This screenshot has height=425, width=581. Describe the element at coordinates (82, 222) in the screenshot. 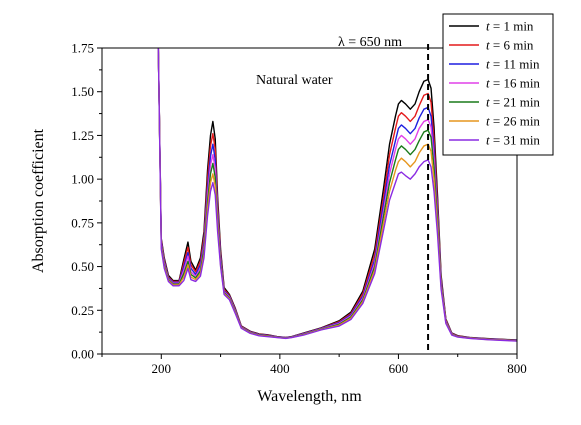

I see `y-tick-label-3: 0.75` at that location.